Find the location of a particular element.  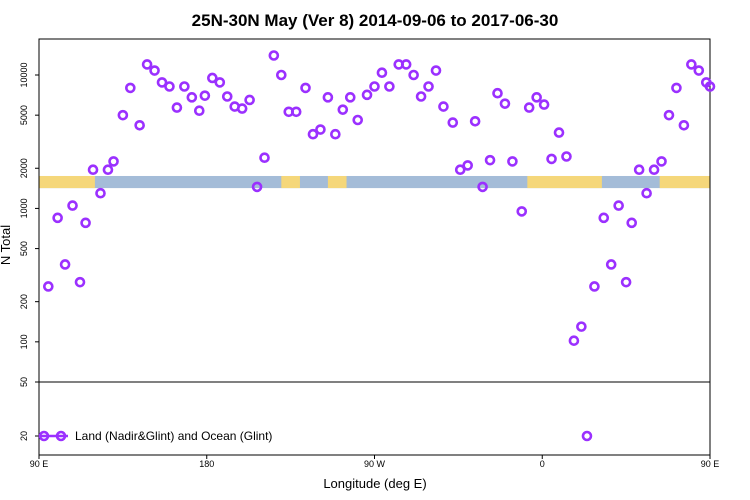

legend: Land (Nadir&Glint) and Ocean (Glint) is located at coordinates (155, 436).